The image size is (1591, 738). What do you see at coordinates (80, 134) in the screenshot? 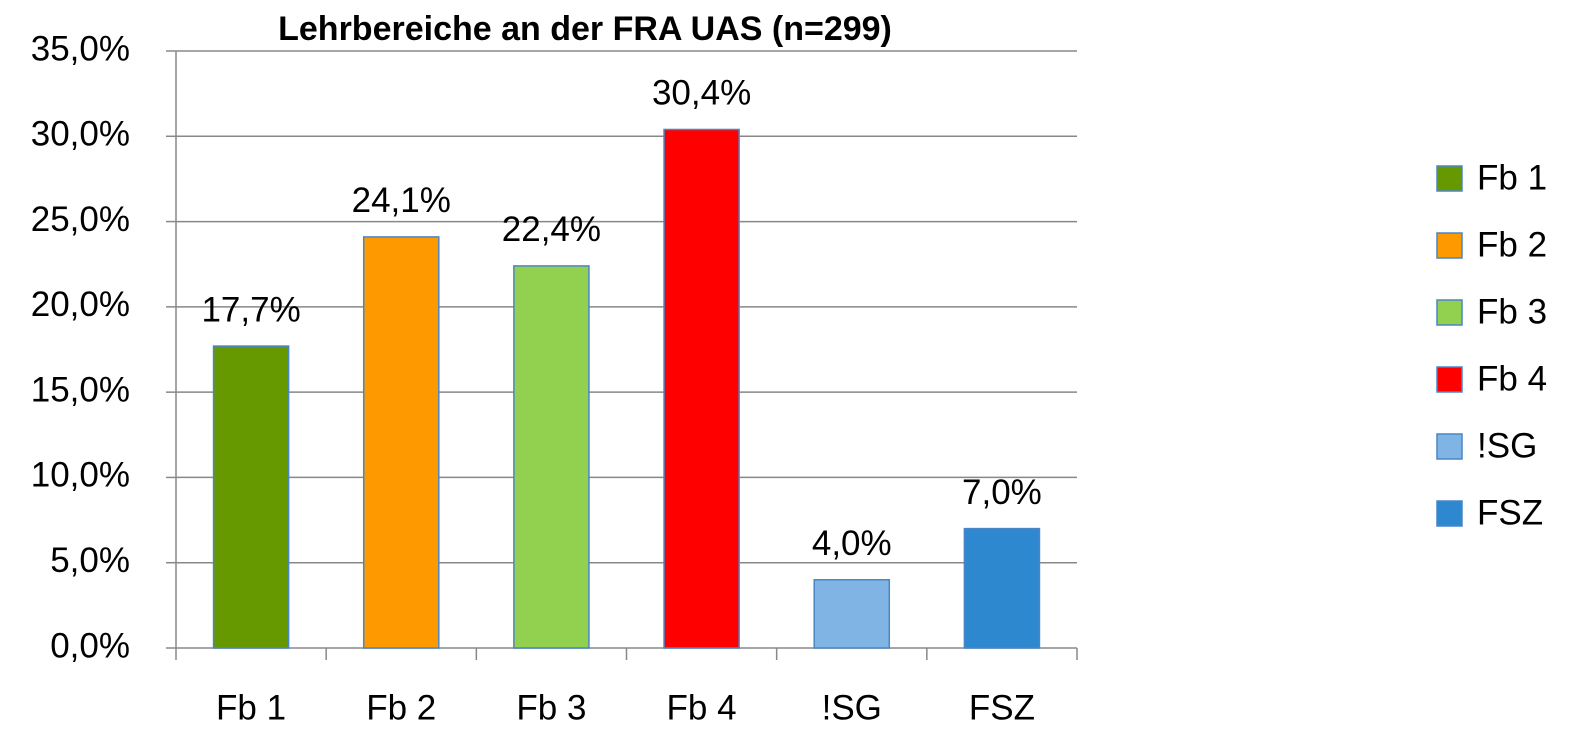
I see `y-tick-label: 30,0%` at bounding box center [80, 134].